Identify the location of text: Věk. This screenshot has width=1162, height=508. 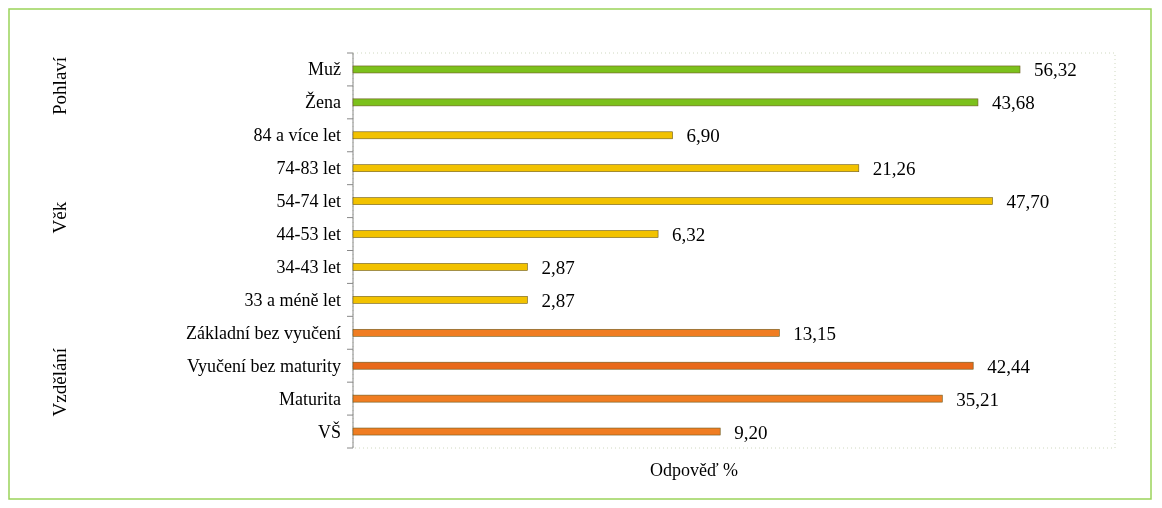
(59, 217).